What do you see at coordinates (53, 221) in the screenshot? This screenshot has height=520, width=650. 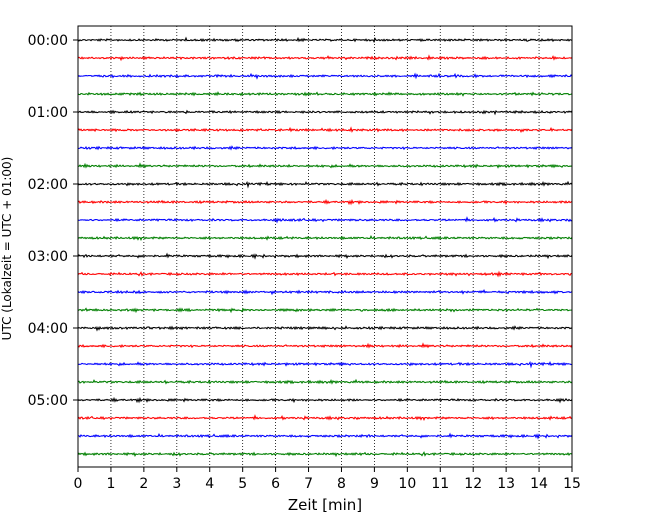 I see `y-axis-ticks: 00:00 01:00 02:00 03:00 04:00 05:00` at bounding box center [53, 221].